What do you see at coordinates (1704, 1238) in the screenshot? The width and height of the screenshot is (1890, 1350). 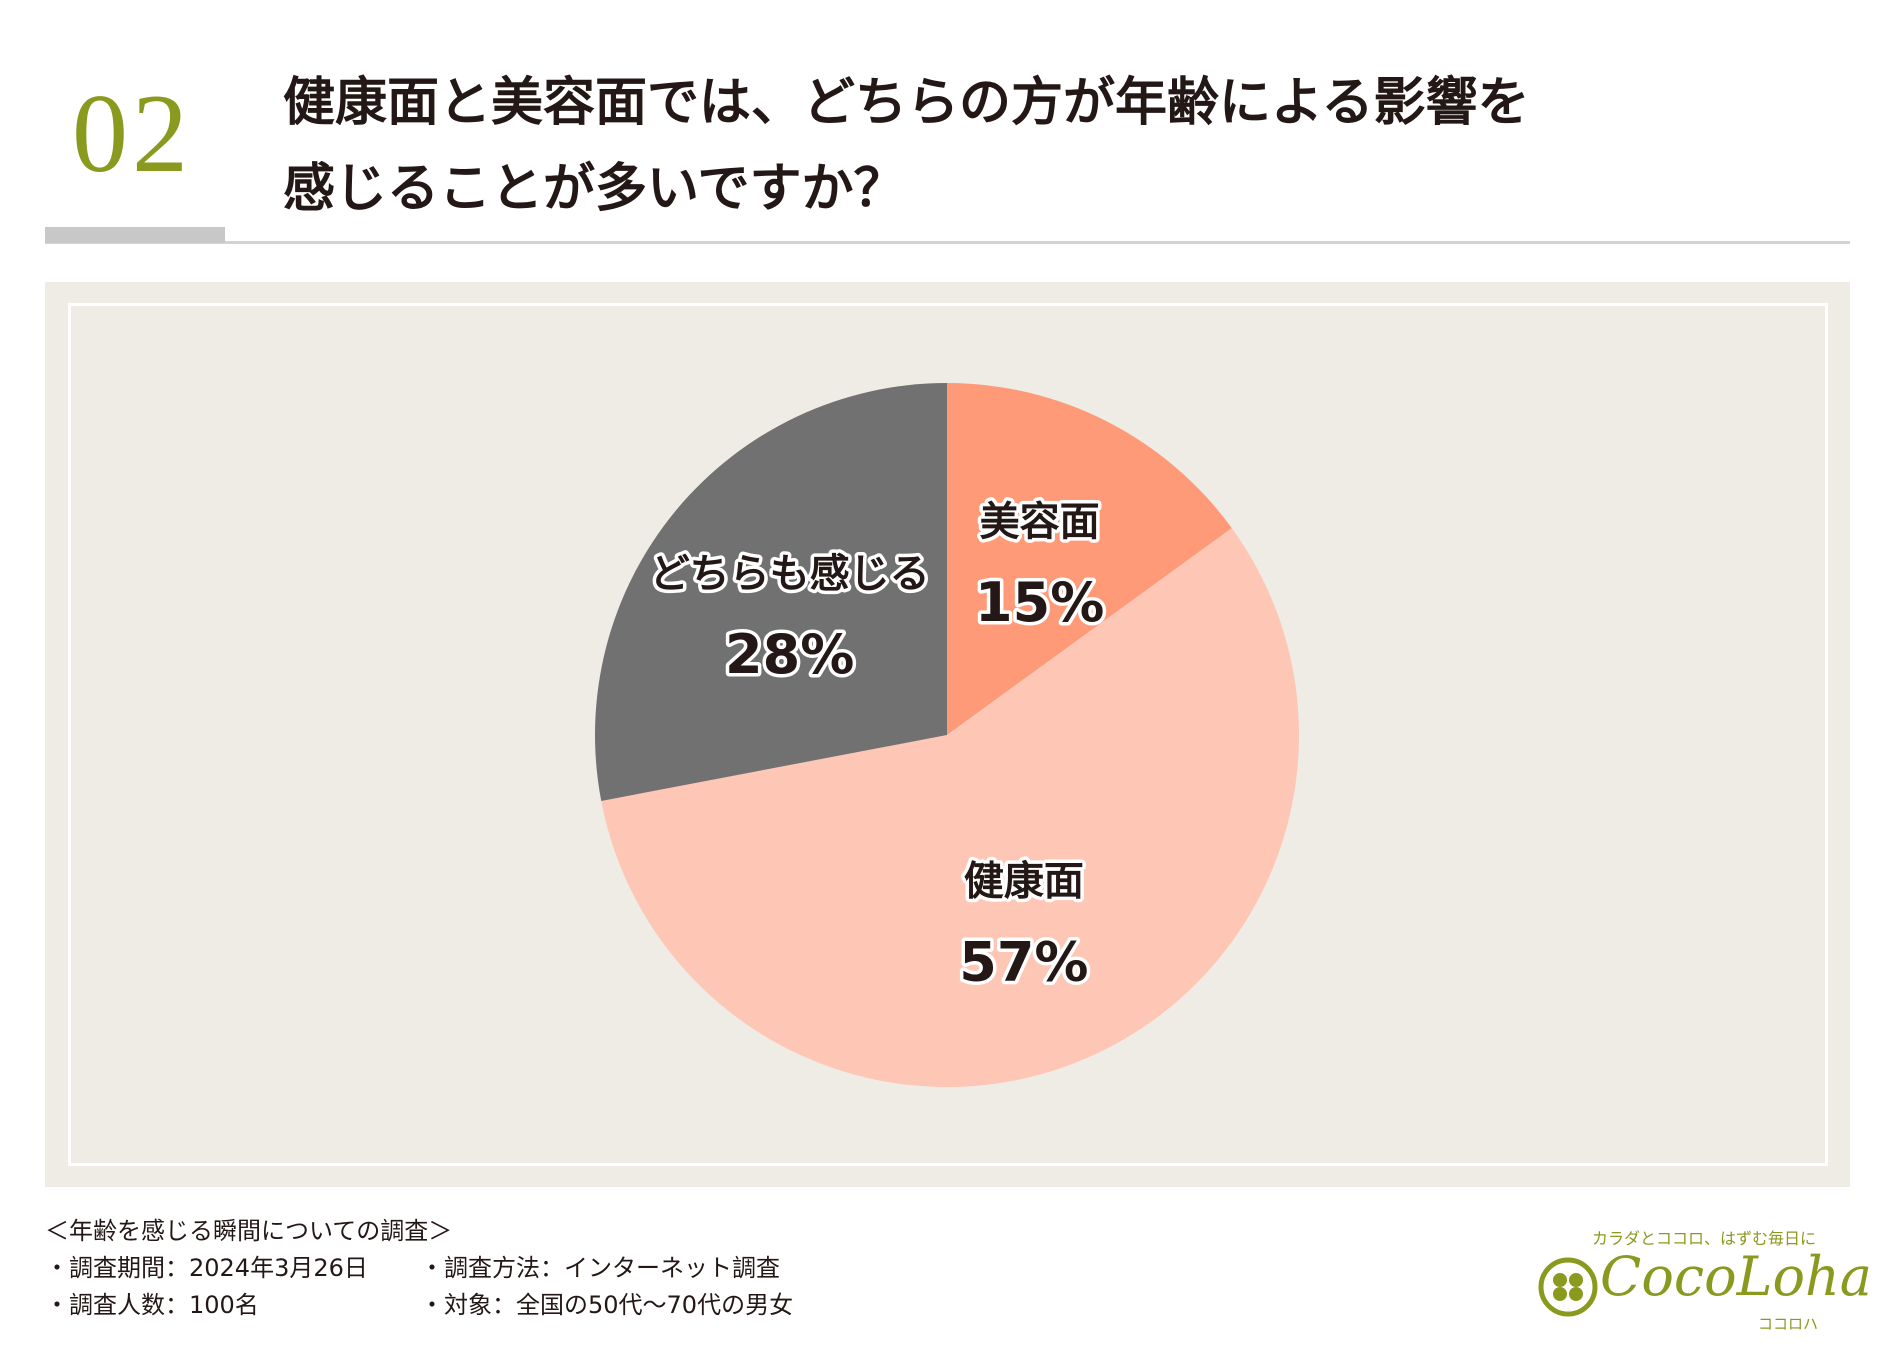 I see `logo-tagline: カラダとココロ、はずむ毎日に` at bounding box center [1704, 1238].